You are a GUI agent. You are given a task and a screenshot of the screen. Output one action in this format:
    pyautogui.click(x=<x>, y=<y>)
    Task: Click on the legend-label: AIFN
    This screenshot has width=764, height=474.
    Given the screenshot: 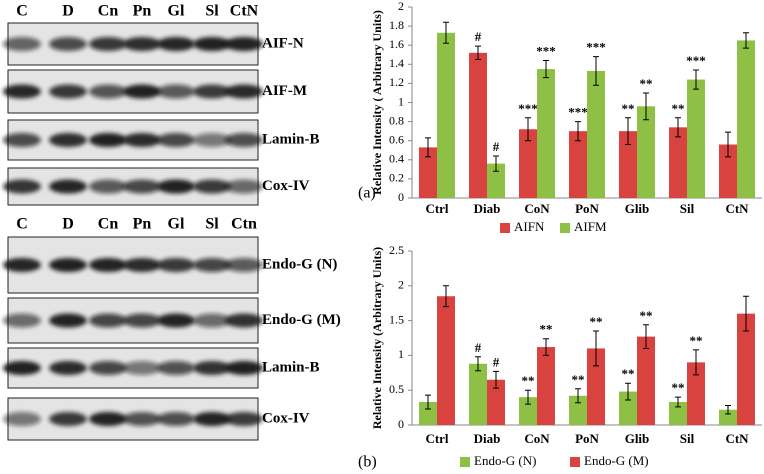 What is the action you would take?
    pyautogui.click(x=529, y=226)
    